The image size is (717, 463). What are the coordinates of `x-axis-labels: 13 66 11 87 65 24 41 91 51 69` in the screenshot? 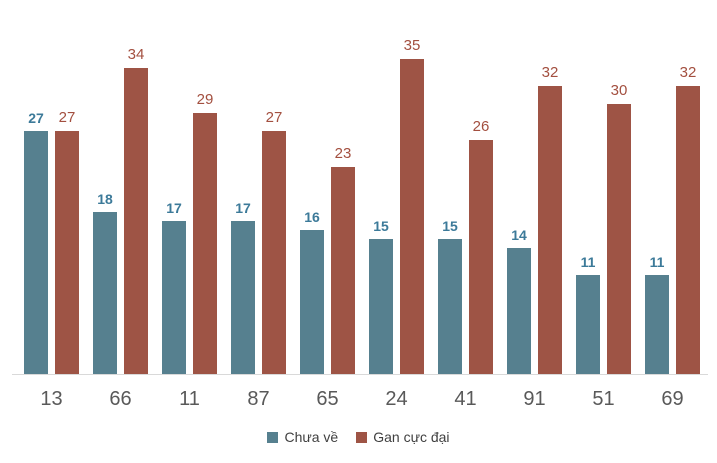 It's located at (358, 399).